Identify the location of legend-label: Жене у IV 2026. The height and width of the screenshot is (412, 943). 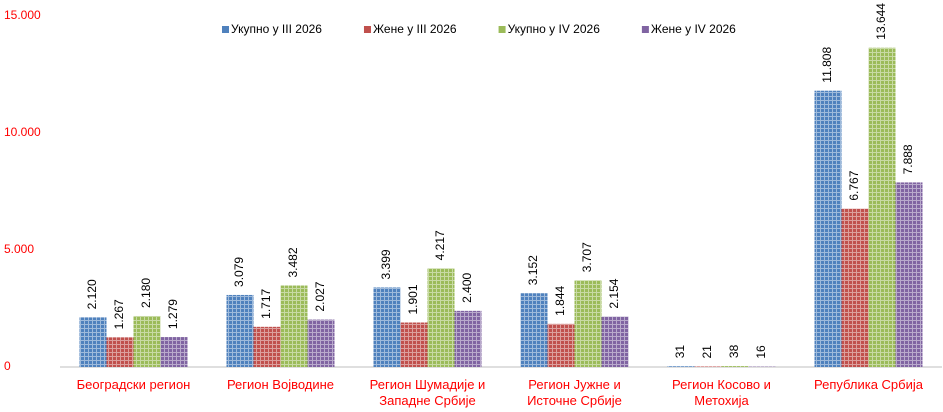
(693, 29).